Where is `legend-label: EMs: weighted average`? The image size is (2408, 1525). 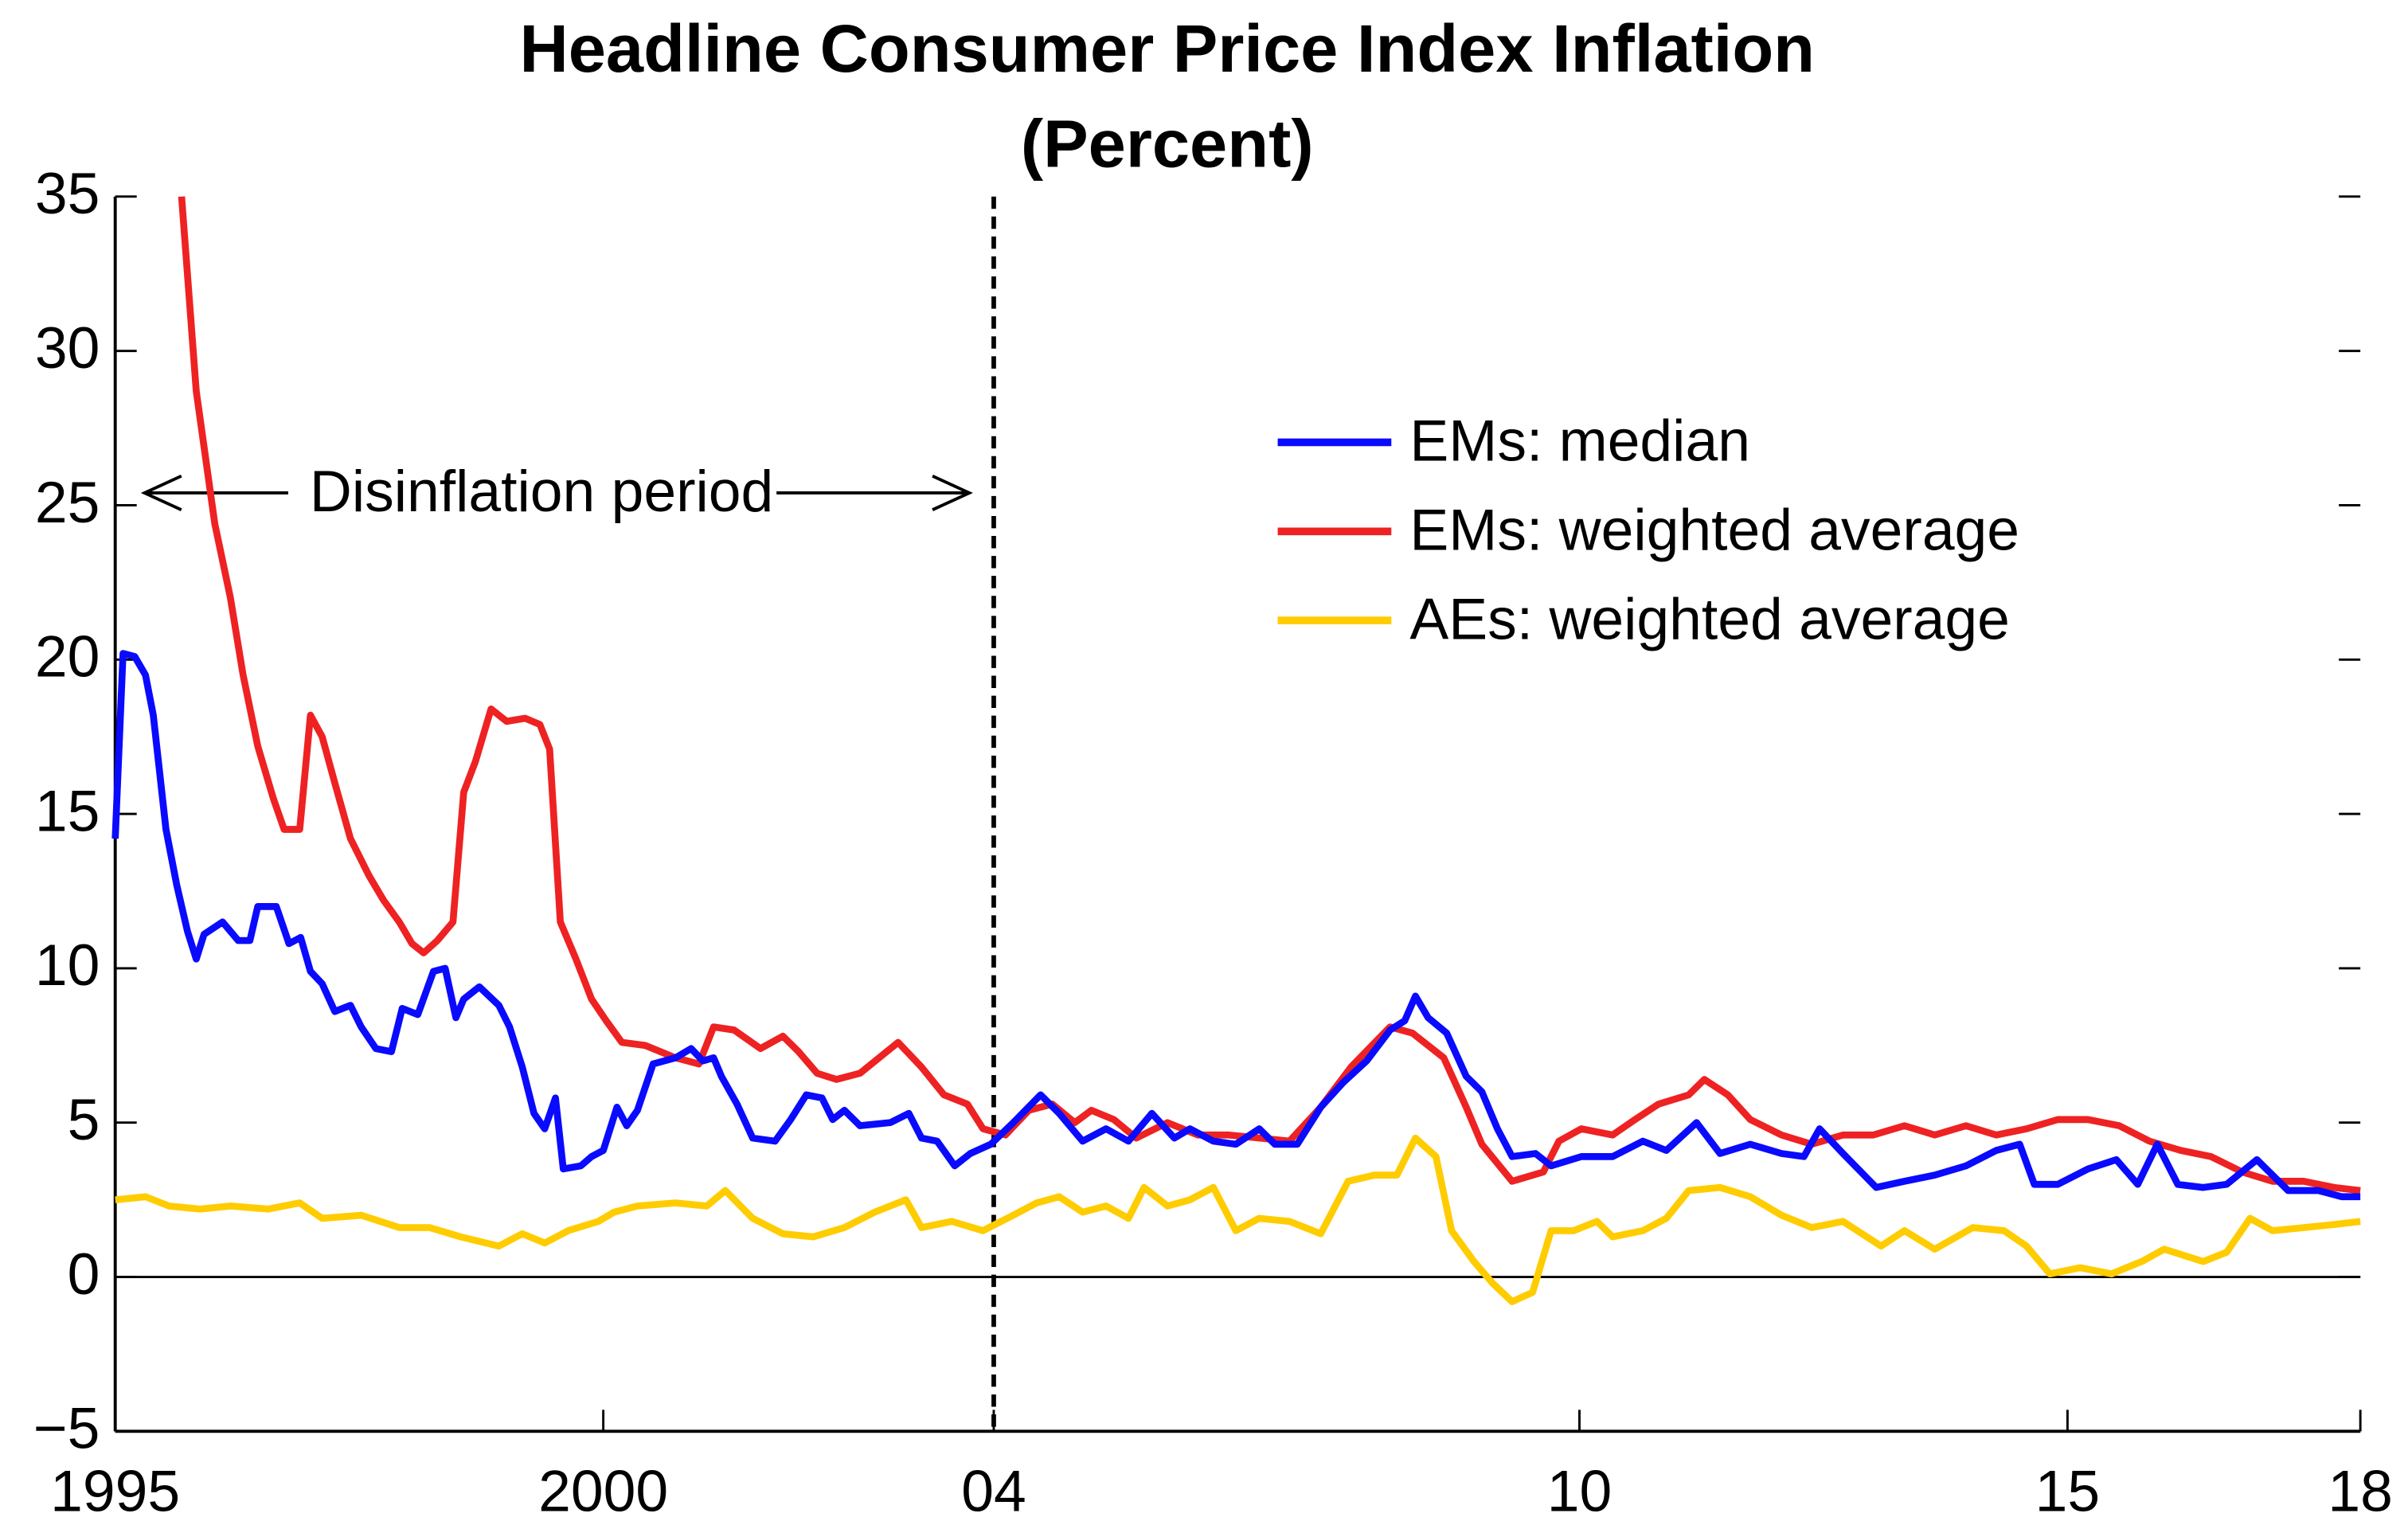
legend-label: EMs: weighted average is located at coordinates (1714, 529).